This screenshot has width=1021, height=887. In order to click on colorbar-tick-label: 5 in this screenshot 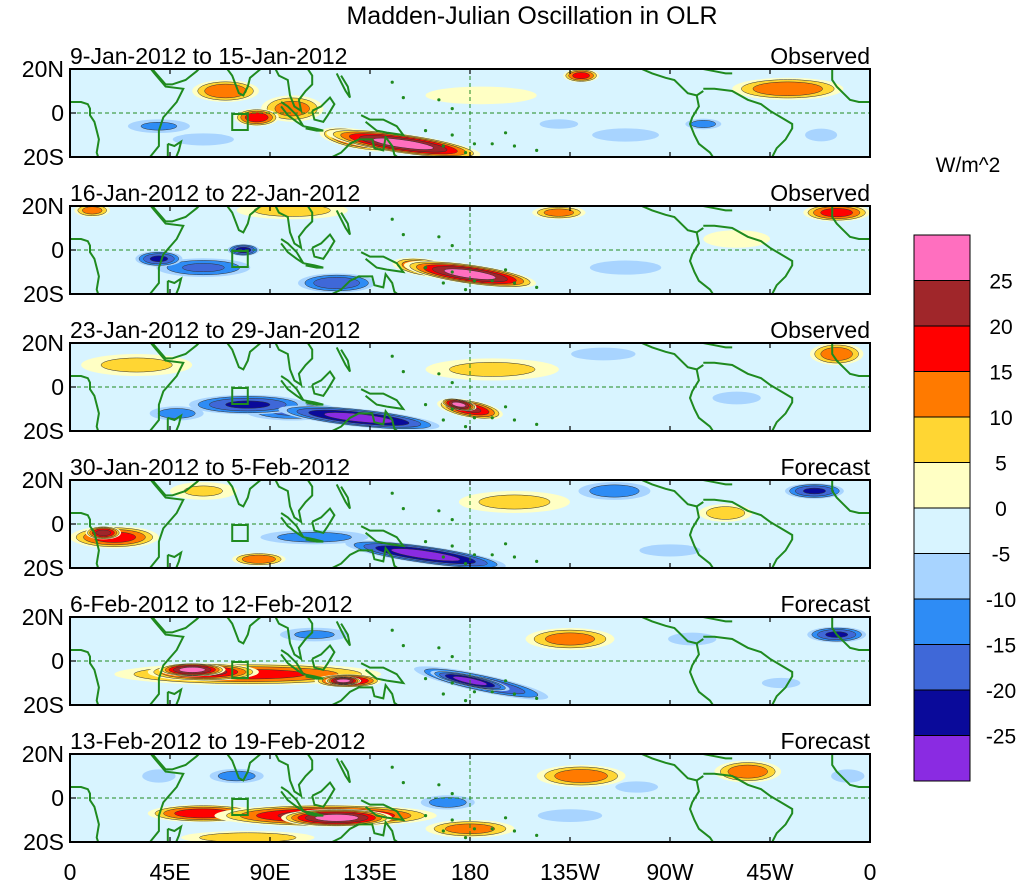, I will do `click(1001, 464)`.